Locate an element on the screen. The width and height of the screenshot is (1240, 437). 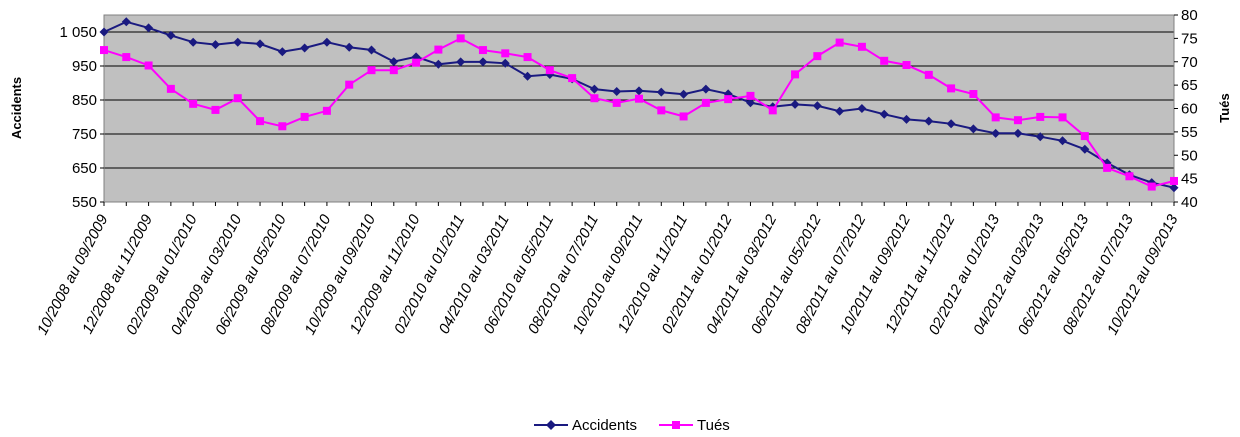
legend-accidents-label: Accidents is located at coordinates (604, 425).